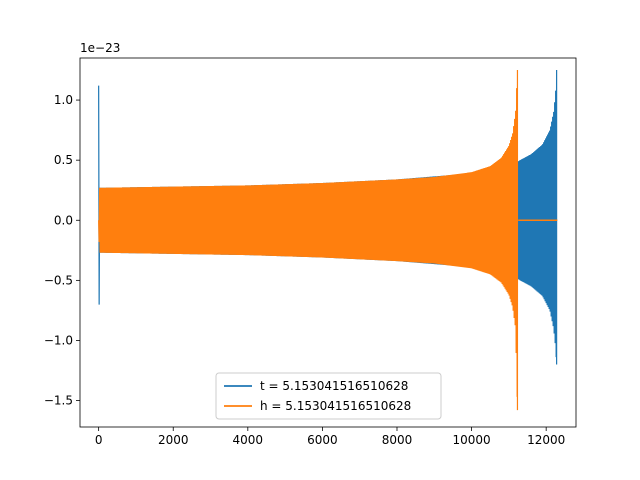 This screenshot has height=480, width=640. Describe the element at coordinates (322, 440) in the screenshot. I see `x-tick-label: 6000` at that location.